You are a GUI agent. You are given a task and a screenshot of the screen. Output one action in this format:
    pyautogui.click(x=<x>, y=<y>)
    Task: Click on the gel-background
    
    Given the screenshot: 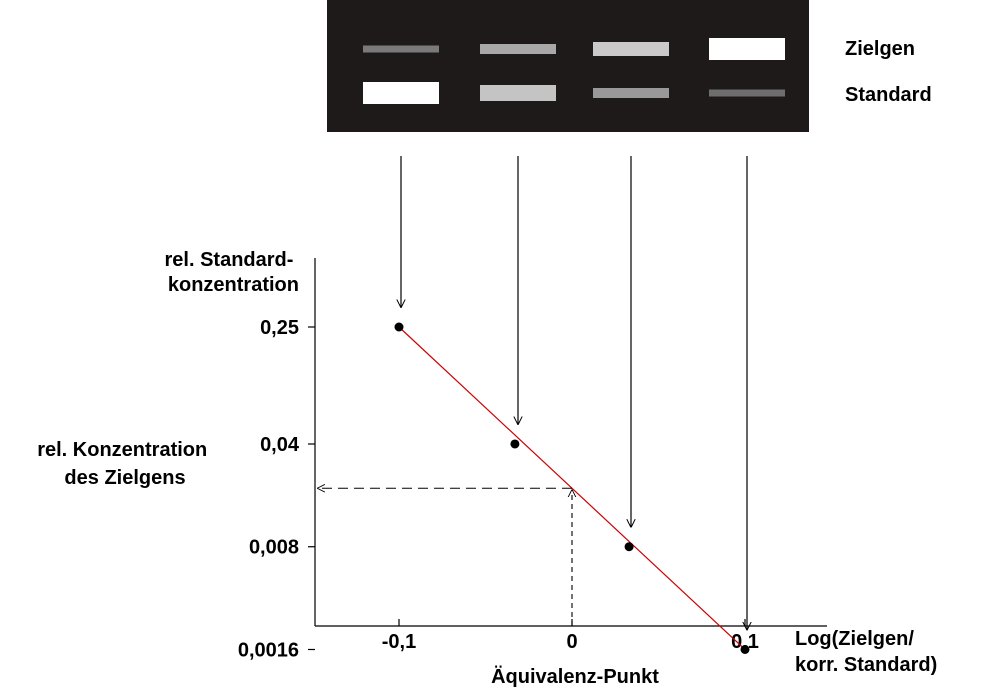 What is the action you would take?
    pyautogui.click(x=568, y=66)
    